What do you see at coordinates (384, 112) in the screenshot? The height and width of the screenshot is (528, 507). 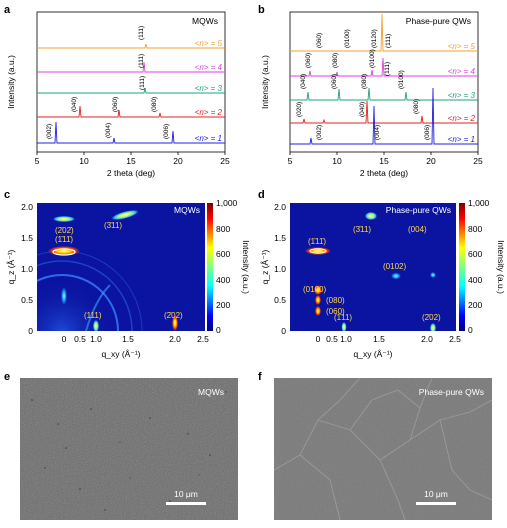 I see `trace-b-n2` at bounding box center [384, 112].